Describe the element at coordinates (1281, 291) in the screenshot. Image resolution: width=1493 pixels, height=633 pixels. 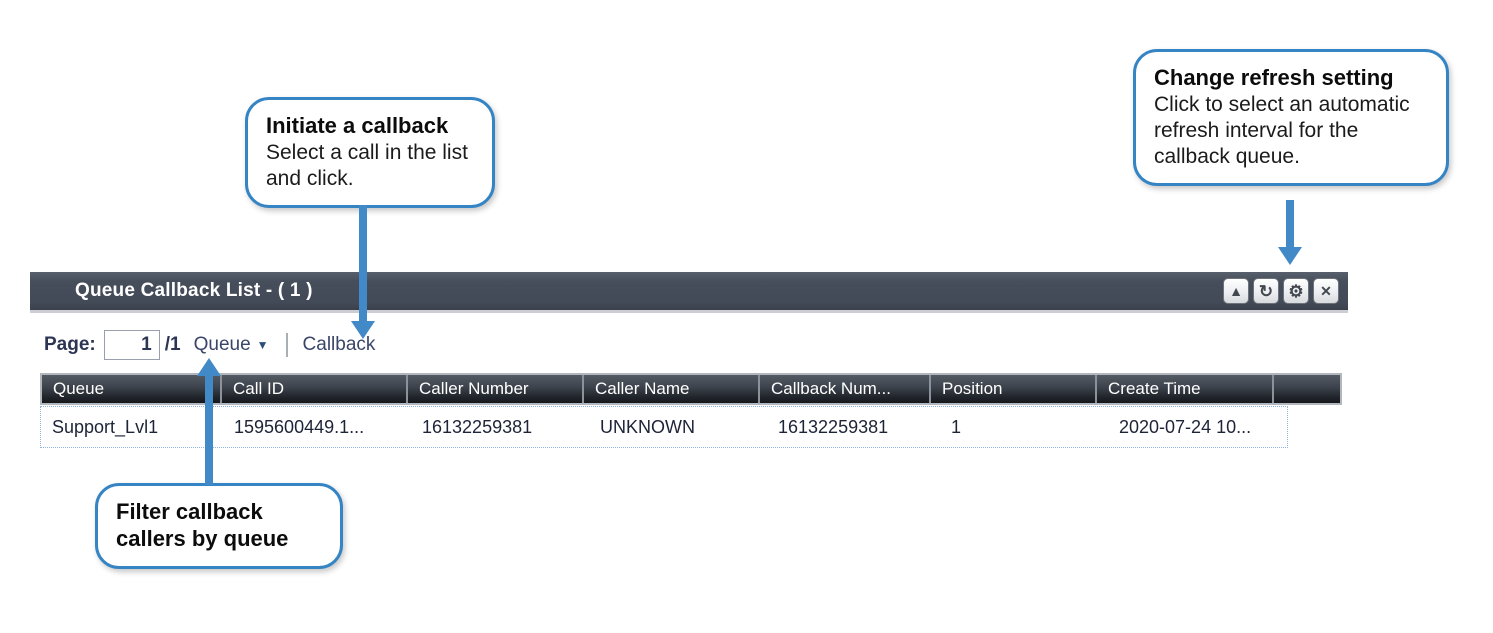
I see `panel-window-controls: ▲ ↻ ⚙ ✕` at that location.